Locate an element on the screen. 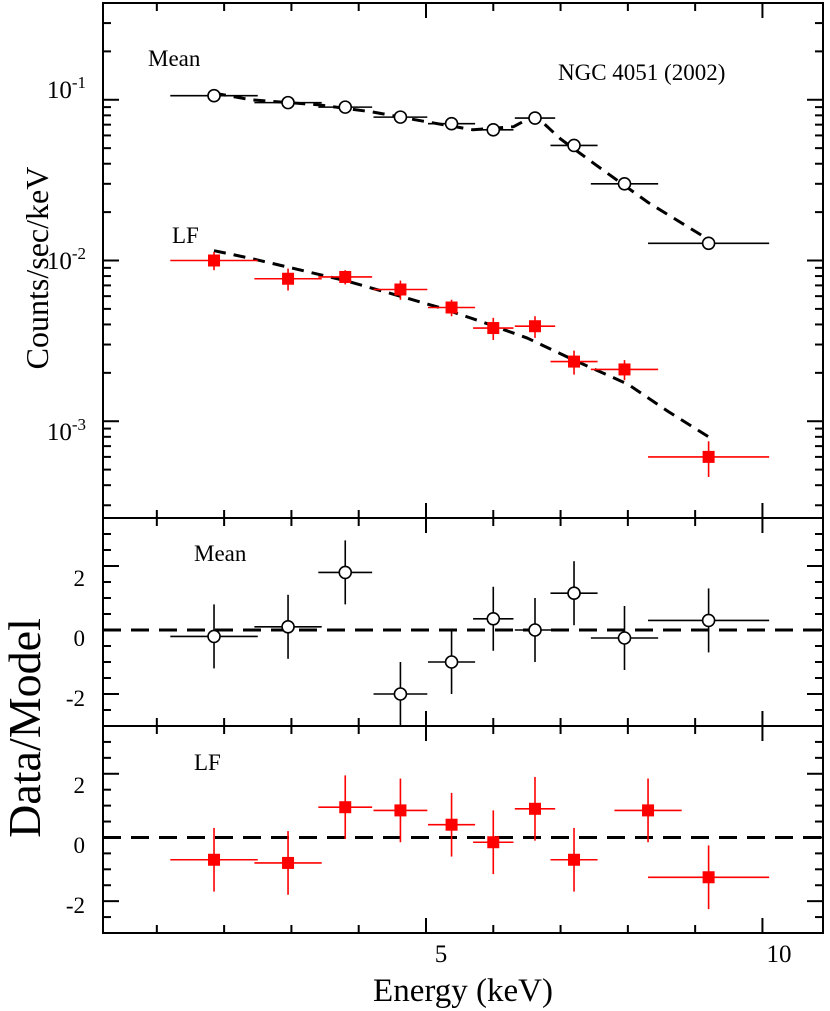 The height and width of the screenshot is (1011, 830). ytick-label-0.01: 10⁻² is located at coordinates (66, 259).